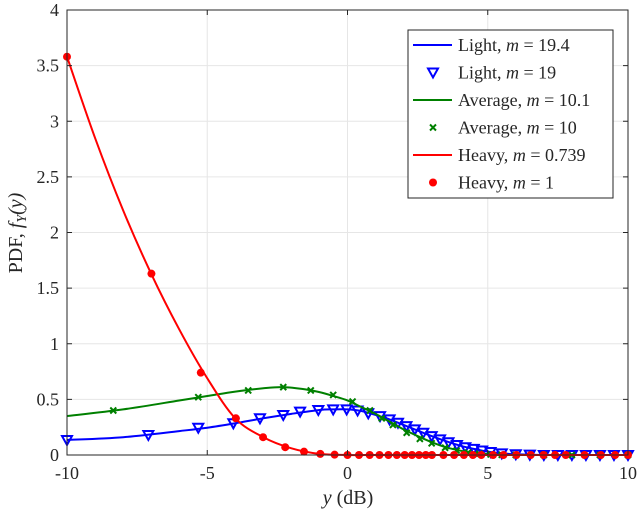 This screenshot has height=519, width=640. I want to click on y-tick-label: 2.5, so click(48, 177).